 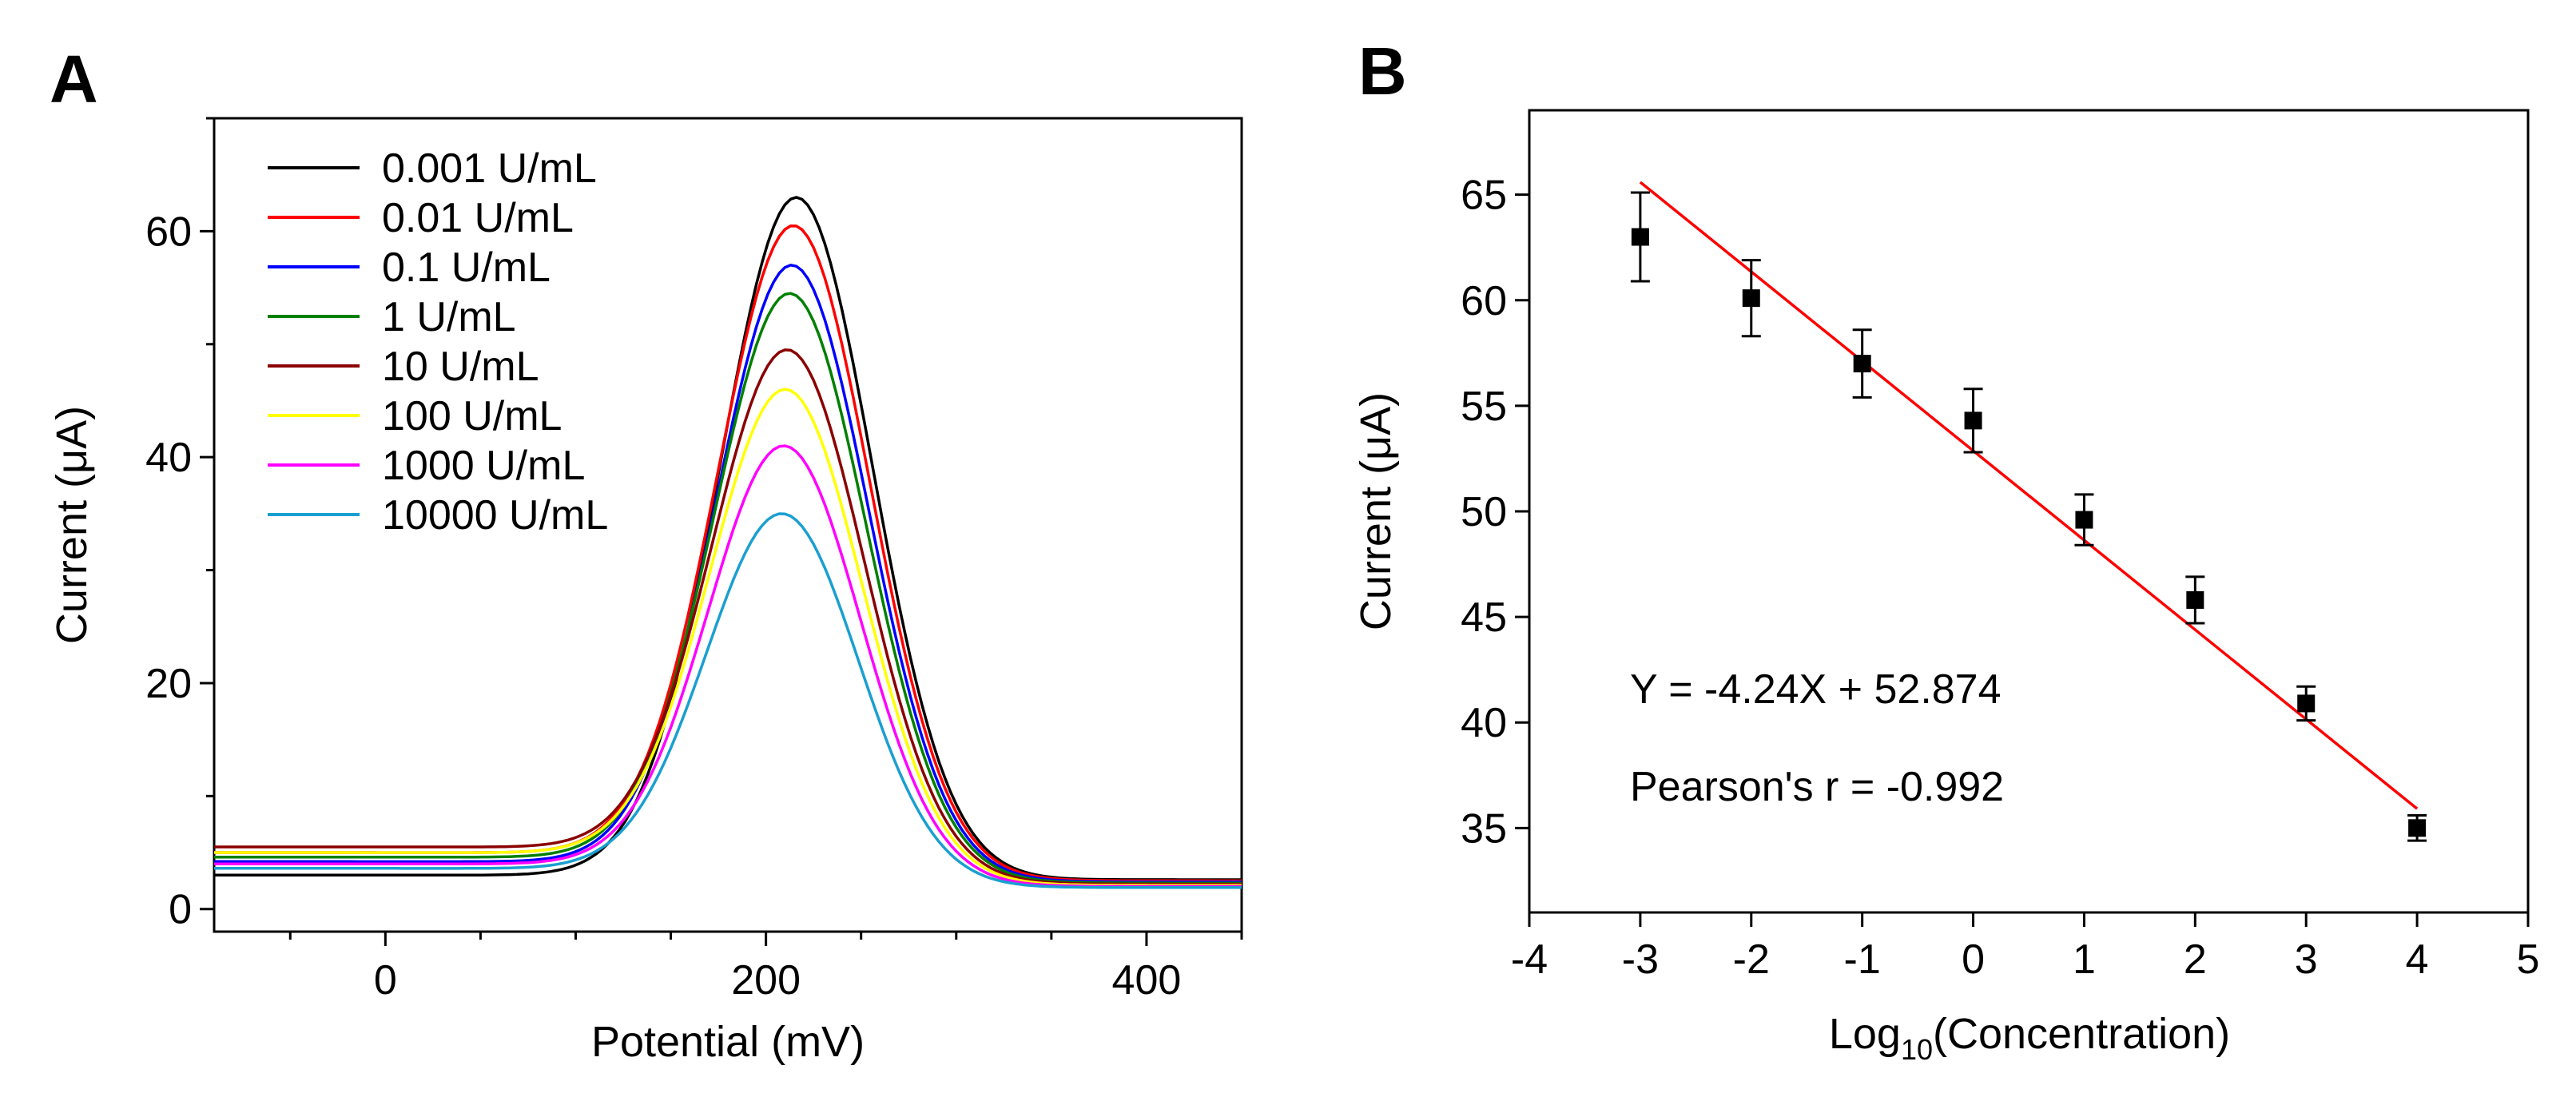 I want to click on legend-label: 10 U/mL, so click(x=460, y=367).